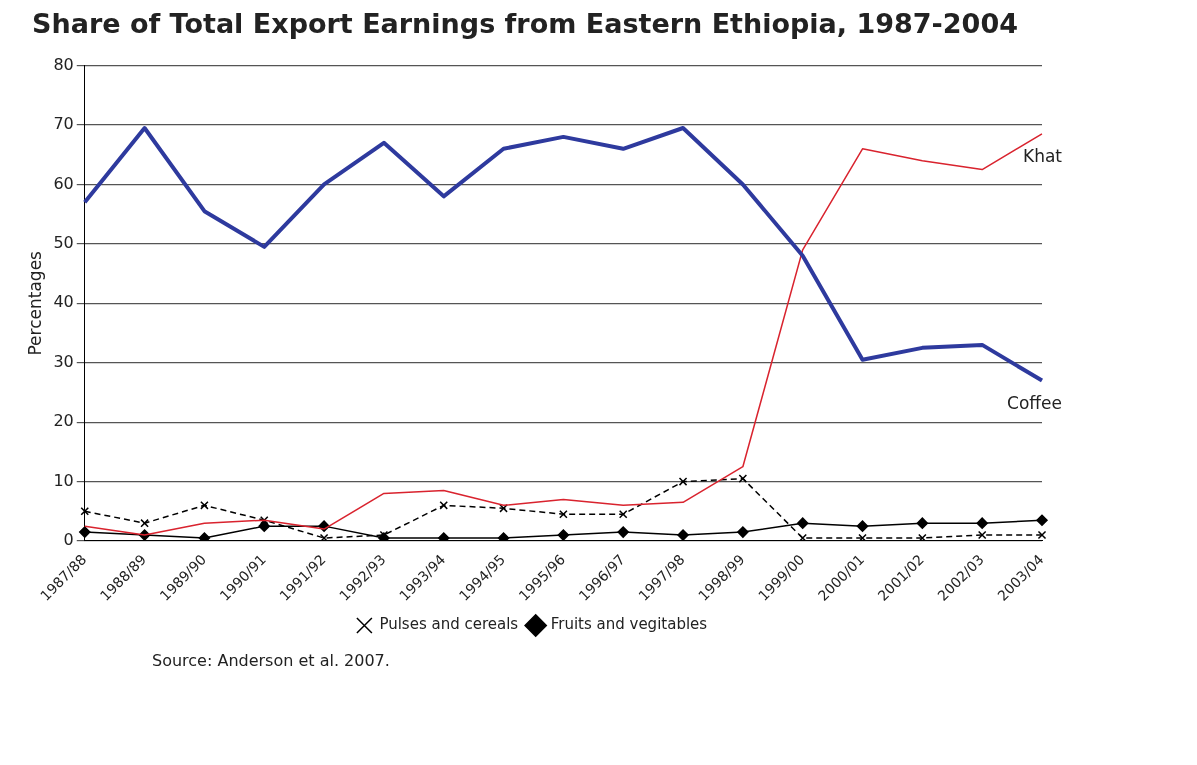  What do you see at coordinates (63, 243) in the screenshot?
I see `y-tick-label: 50` at bounding box center [63, 243].